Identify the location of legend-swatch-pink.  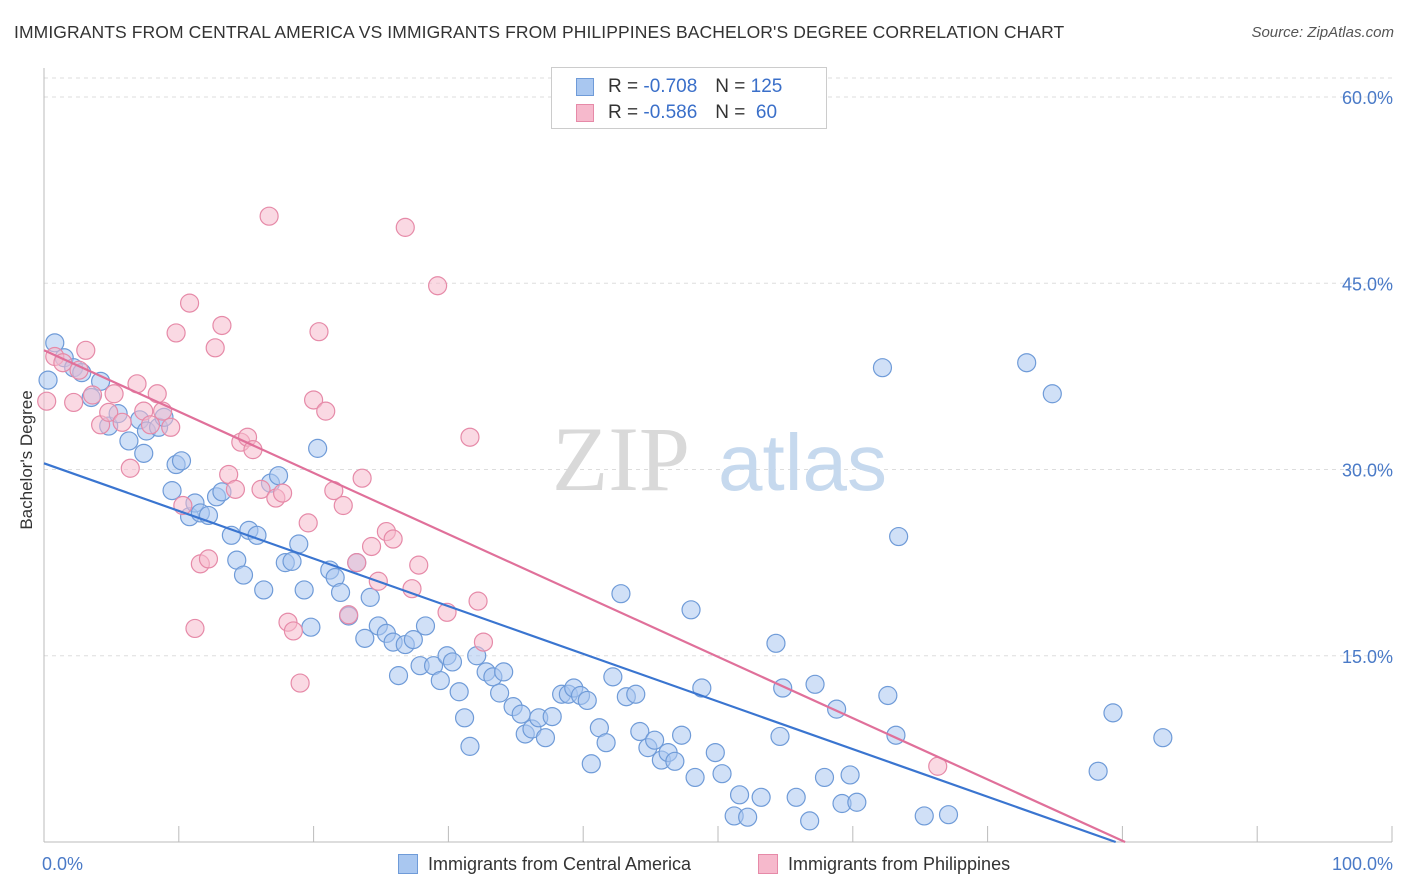
(585, 113).